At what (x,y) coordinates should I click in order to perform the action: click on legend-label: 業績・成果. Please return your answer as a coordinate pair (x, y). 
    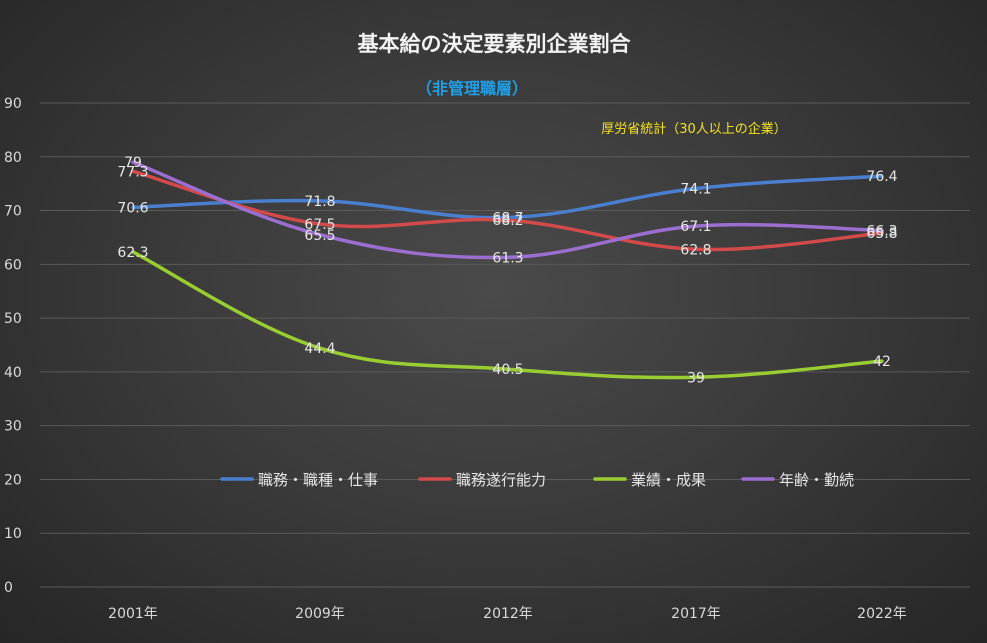
    Looking at the image, I should click on (668, 480).